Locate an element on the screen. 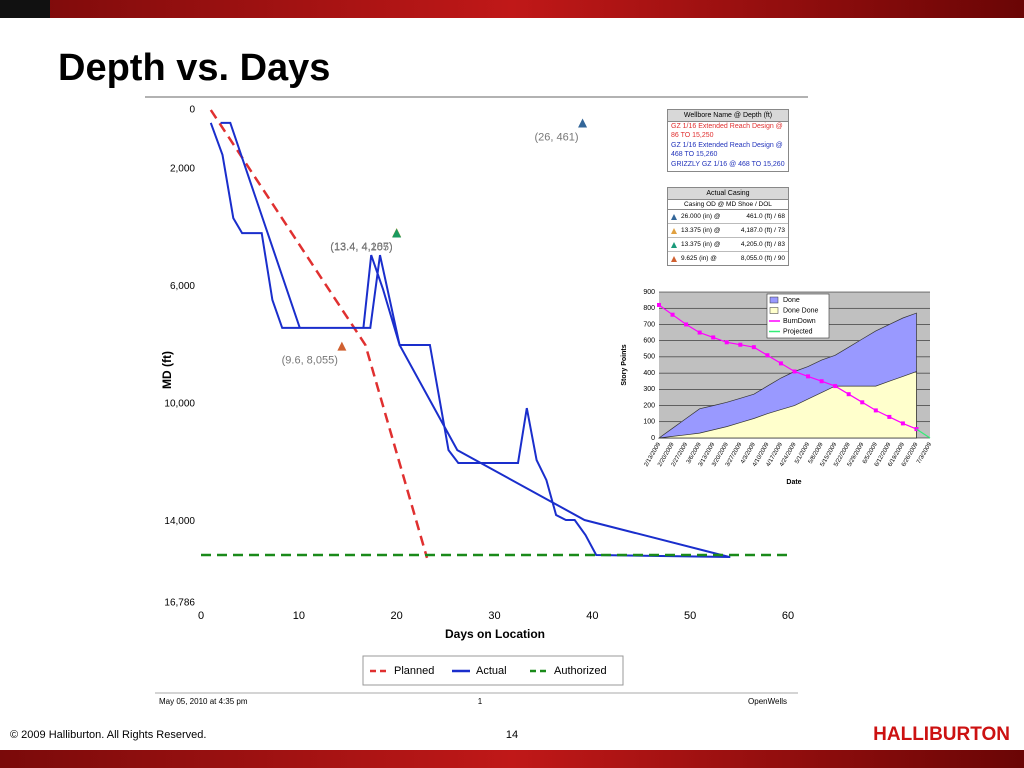  legend-box is located at coordinates (493, 670).